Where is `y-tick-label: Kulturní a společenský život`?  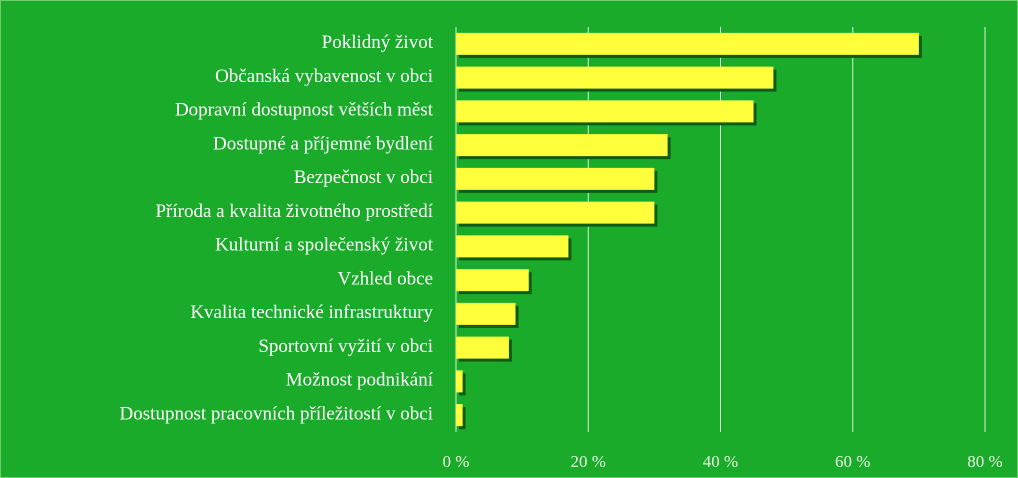
y-tick-label: Kulturní a společenský život is located at coordinates (324, 245).